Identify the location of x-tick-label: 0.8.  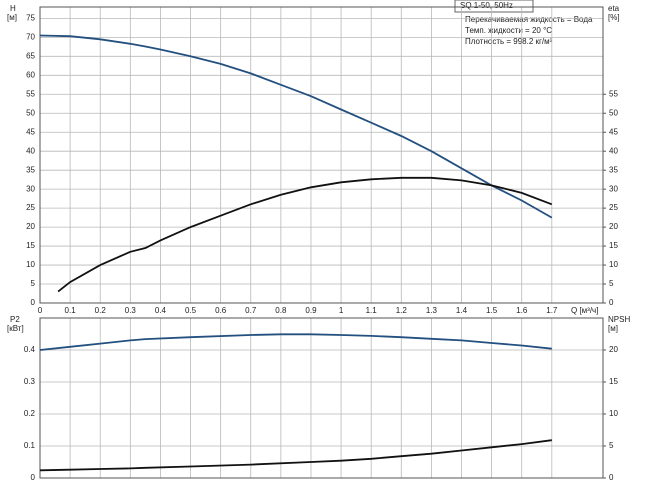
(281, 310).